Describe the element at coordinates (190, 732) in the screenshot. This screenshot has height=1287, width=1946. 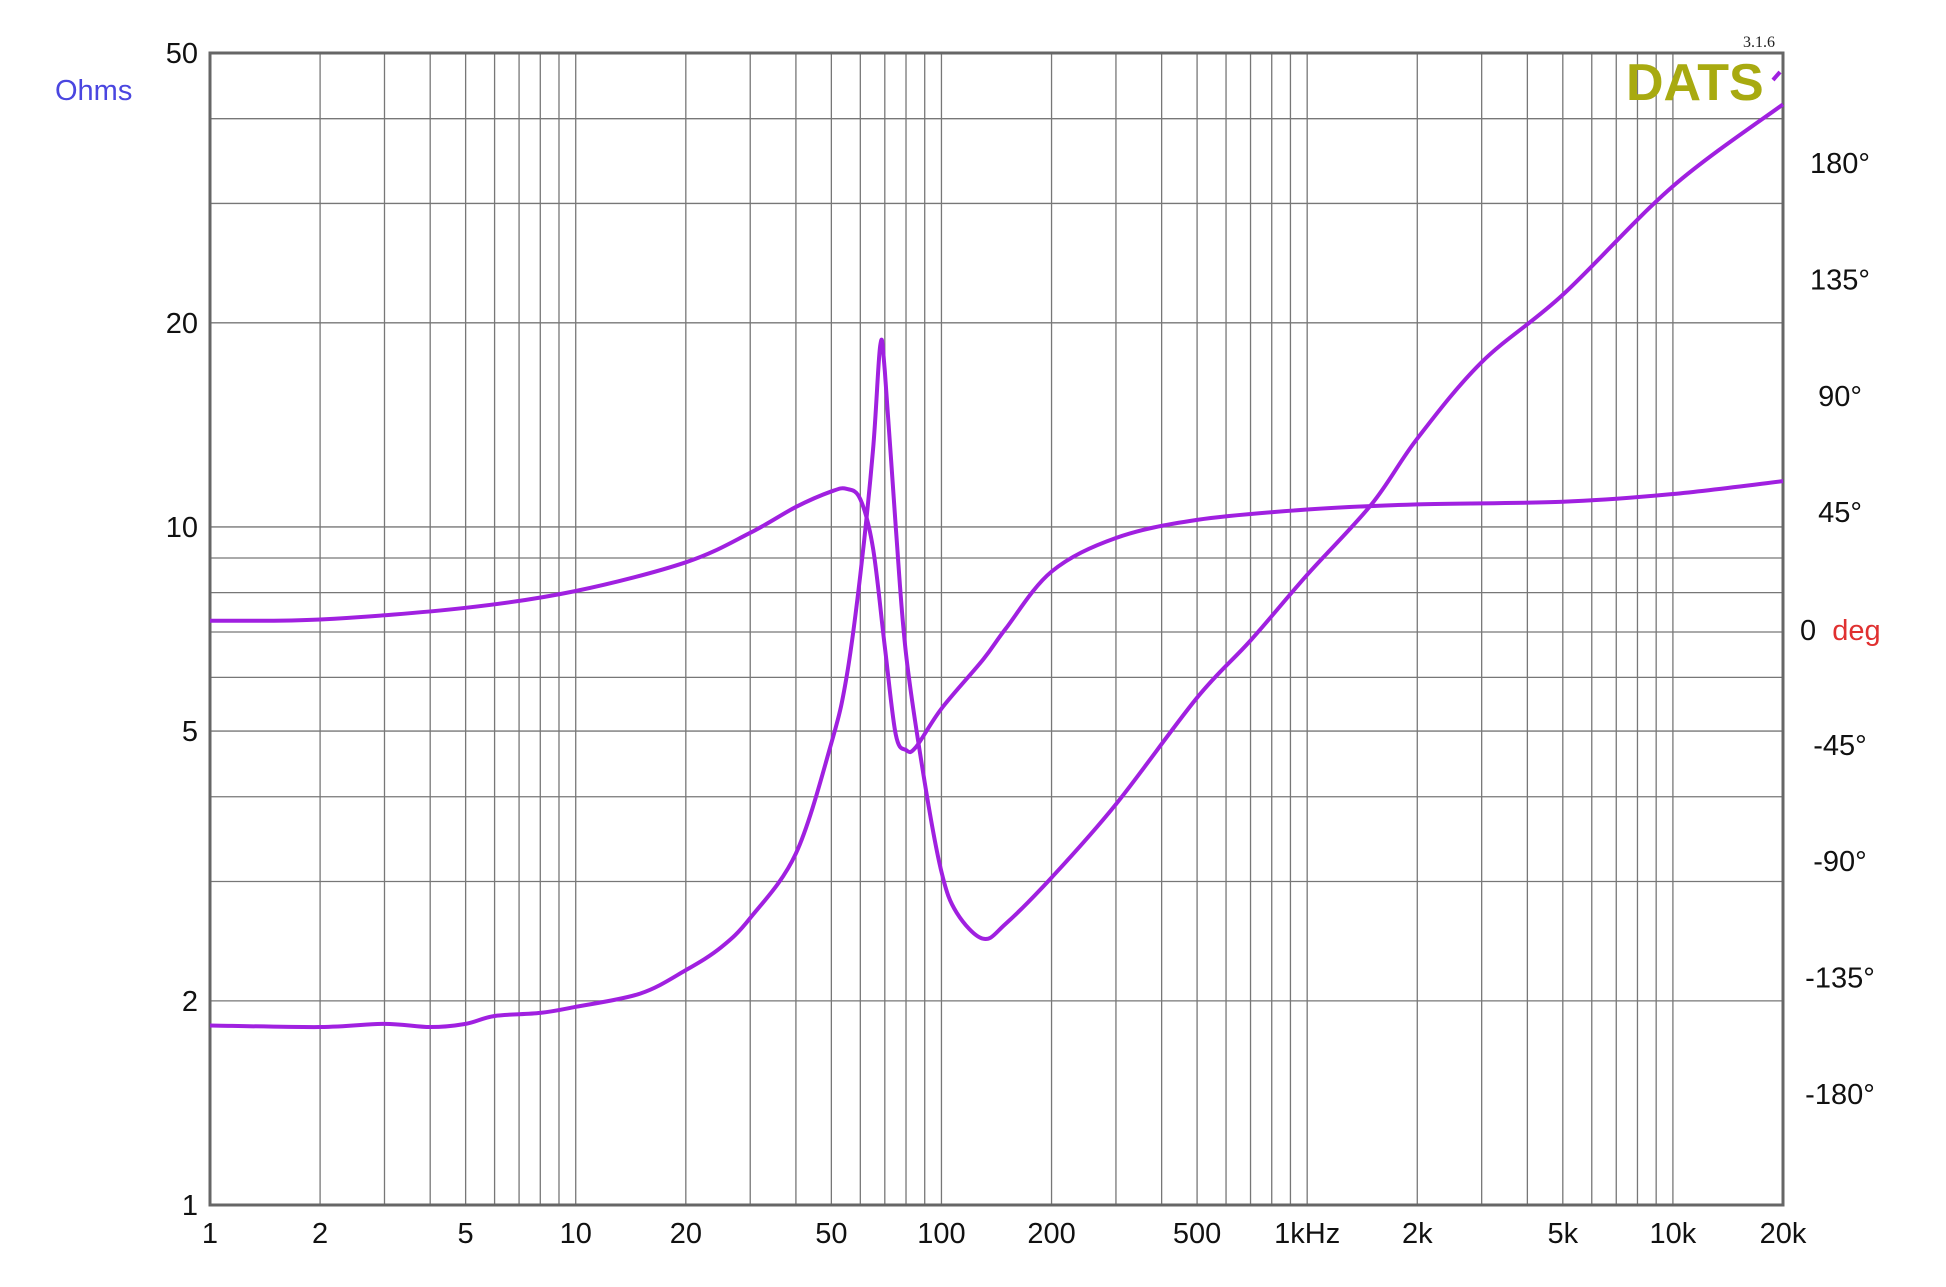
I see `y-left-tick-label: 5` at that location.